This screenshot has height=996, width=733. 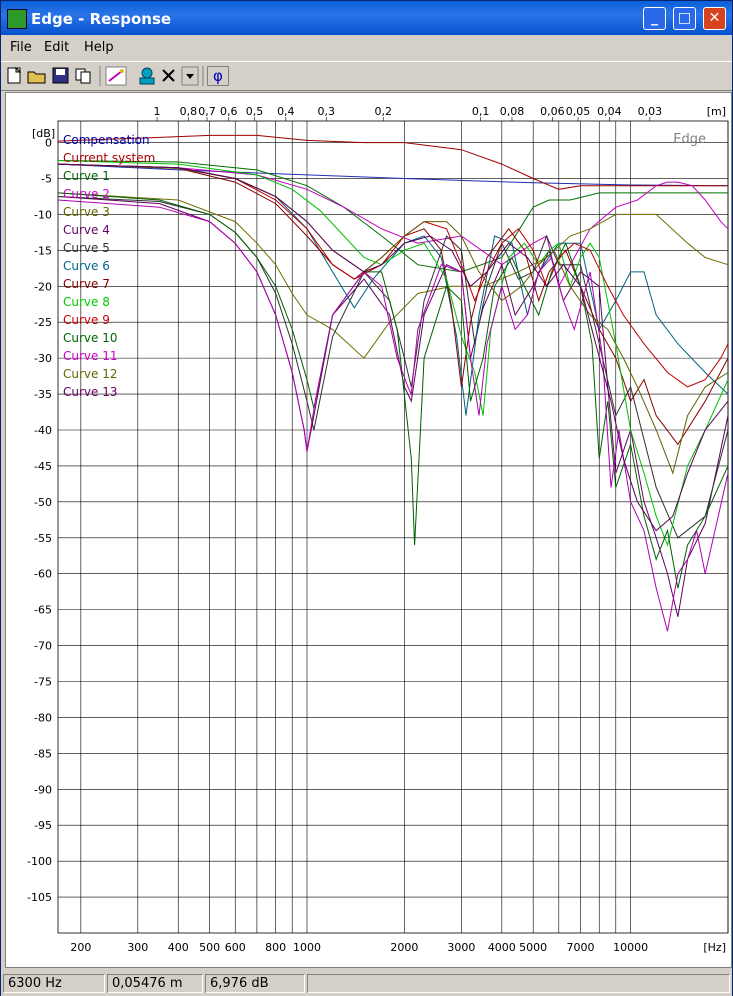 What do you see at coordinates (147, 76) in the screenshot?
I see `speaker-icon` at bounding box center [147, 76].